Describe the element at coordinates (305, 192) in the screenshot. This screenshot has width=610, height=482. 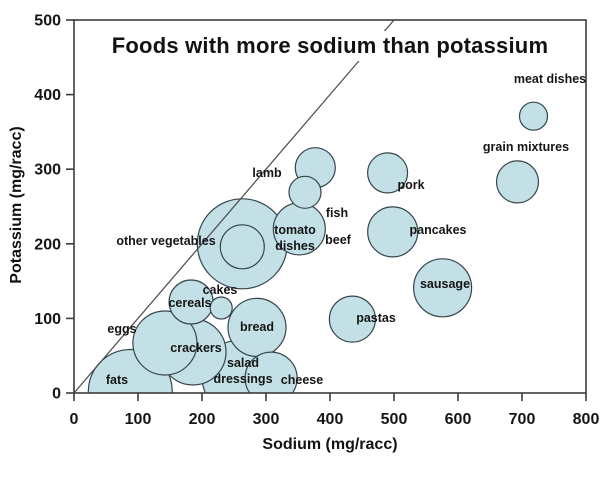
I see `bubble-fish` at that location.